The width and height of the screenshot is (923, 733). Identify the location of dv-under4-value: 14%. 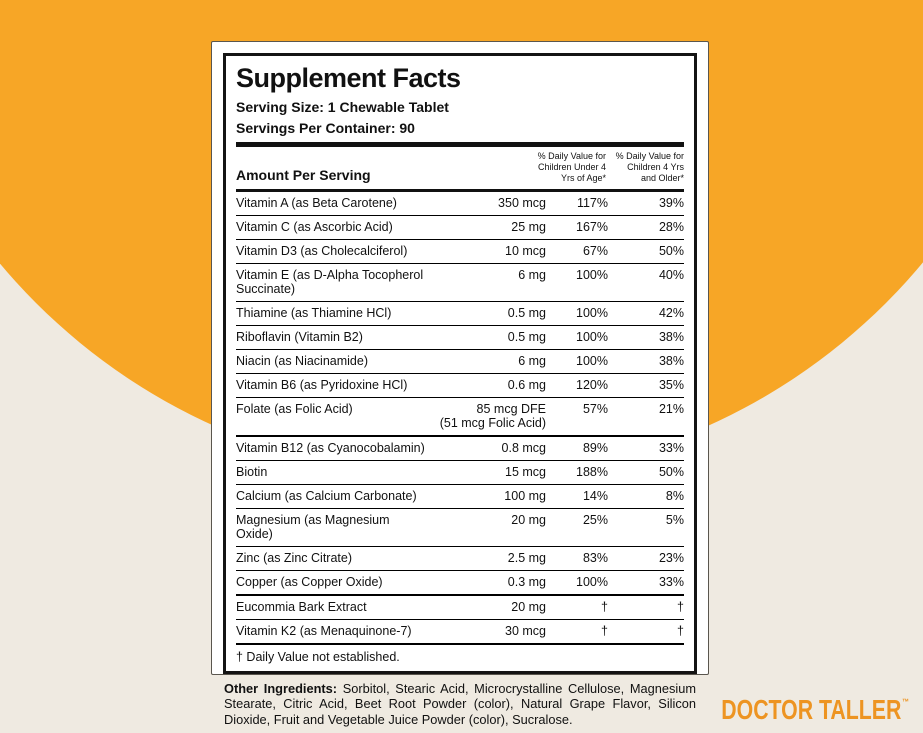
(595, 495).